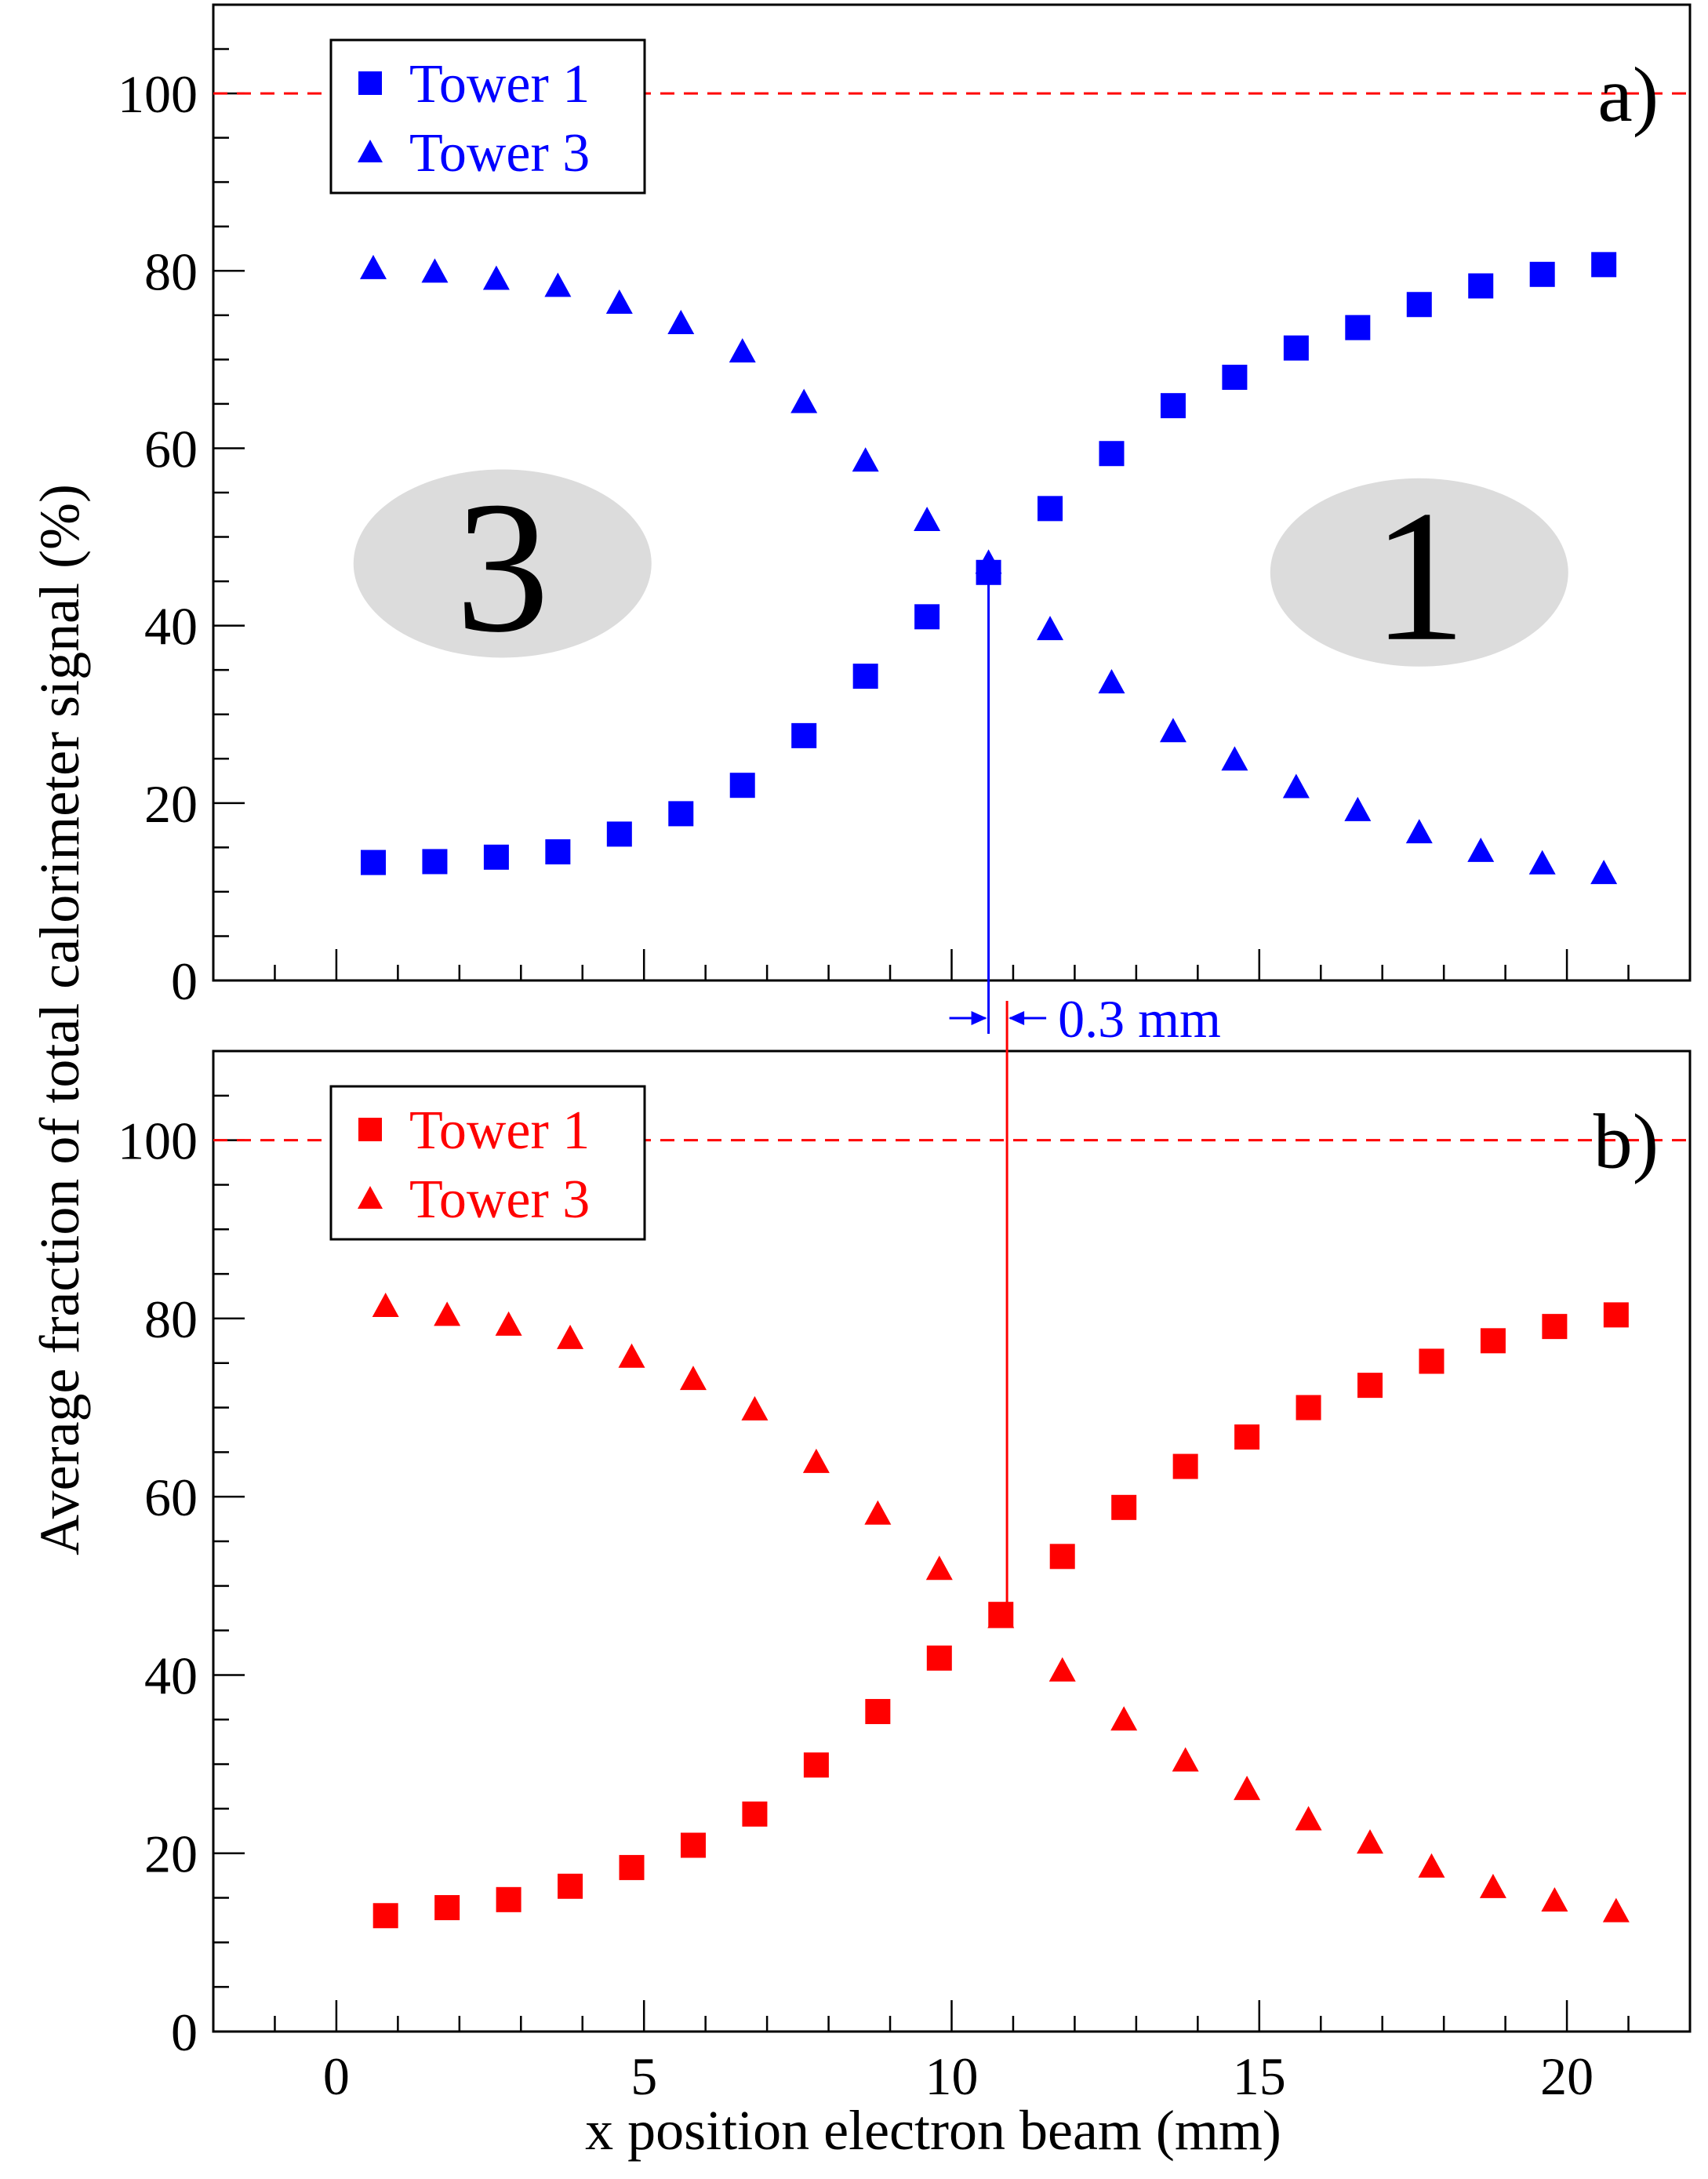 This screenshot has height=2179, width=1708. Describe the element at coordinates (171, 804) in the screenshot. I see `y-tick-label: 20` at that location.